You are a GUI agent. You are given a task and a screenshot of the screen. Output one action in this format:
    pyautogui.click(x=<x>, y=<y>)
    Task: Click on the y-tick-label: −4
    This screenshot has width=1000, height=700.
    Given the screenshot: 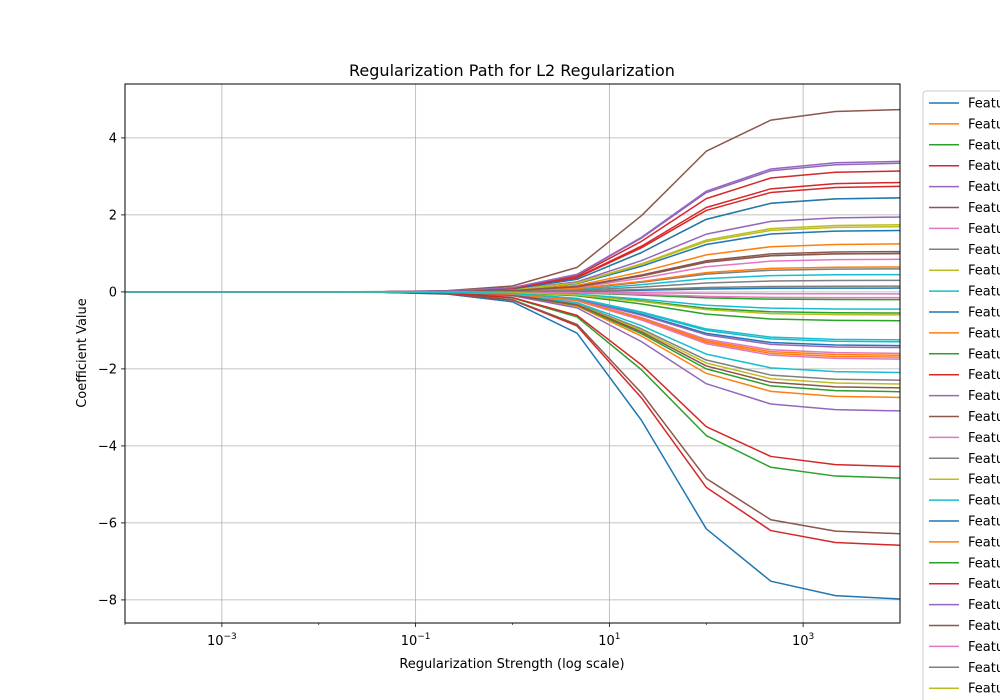 What is the action you would take?
    pyautogui.click(x=107, y=446)
    